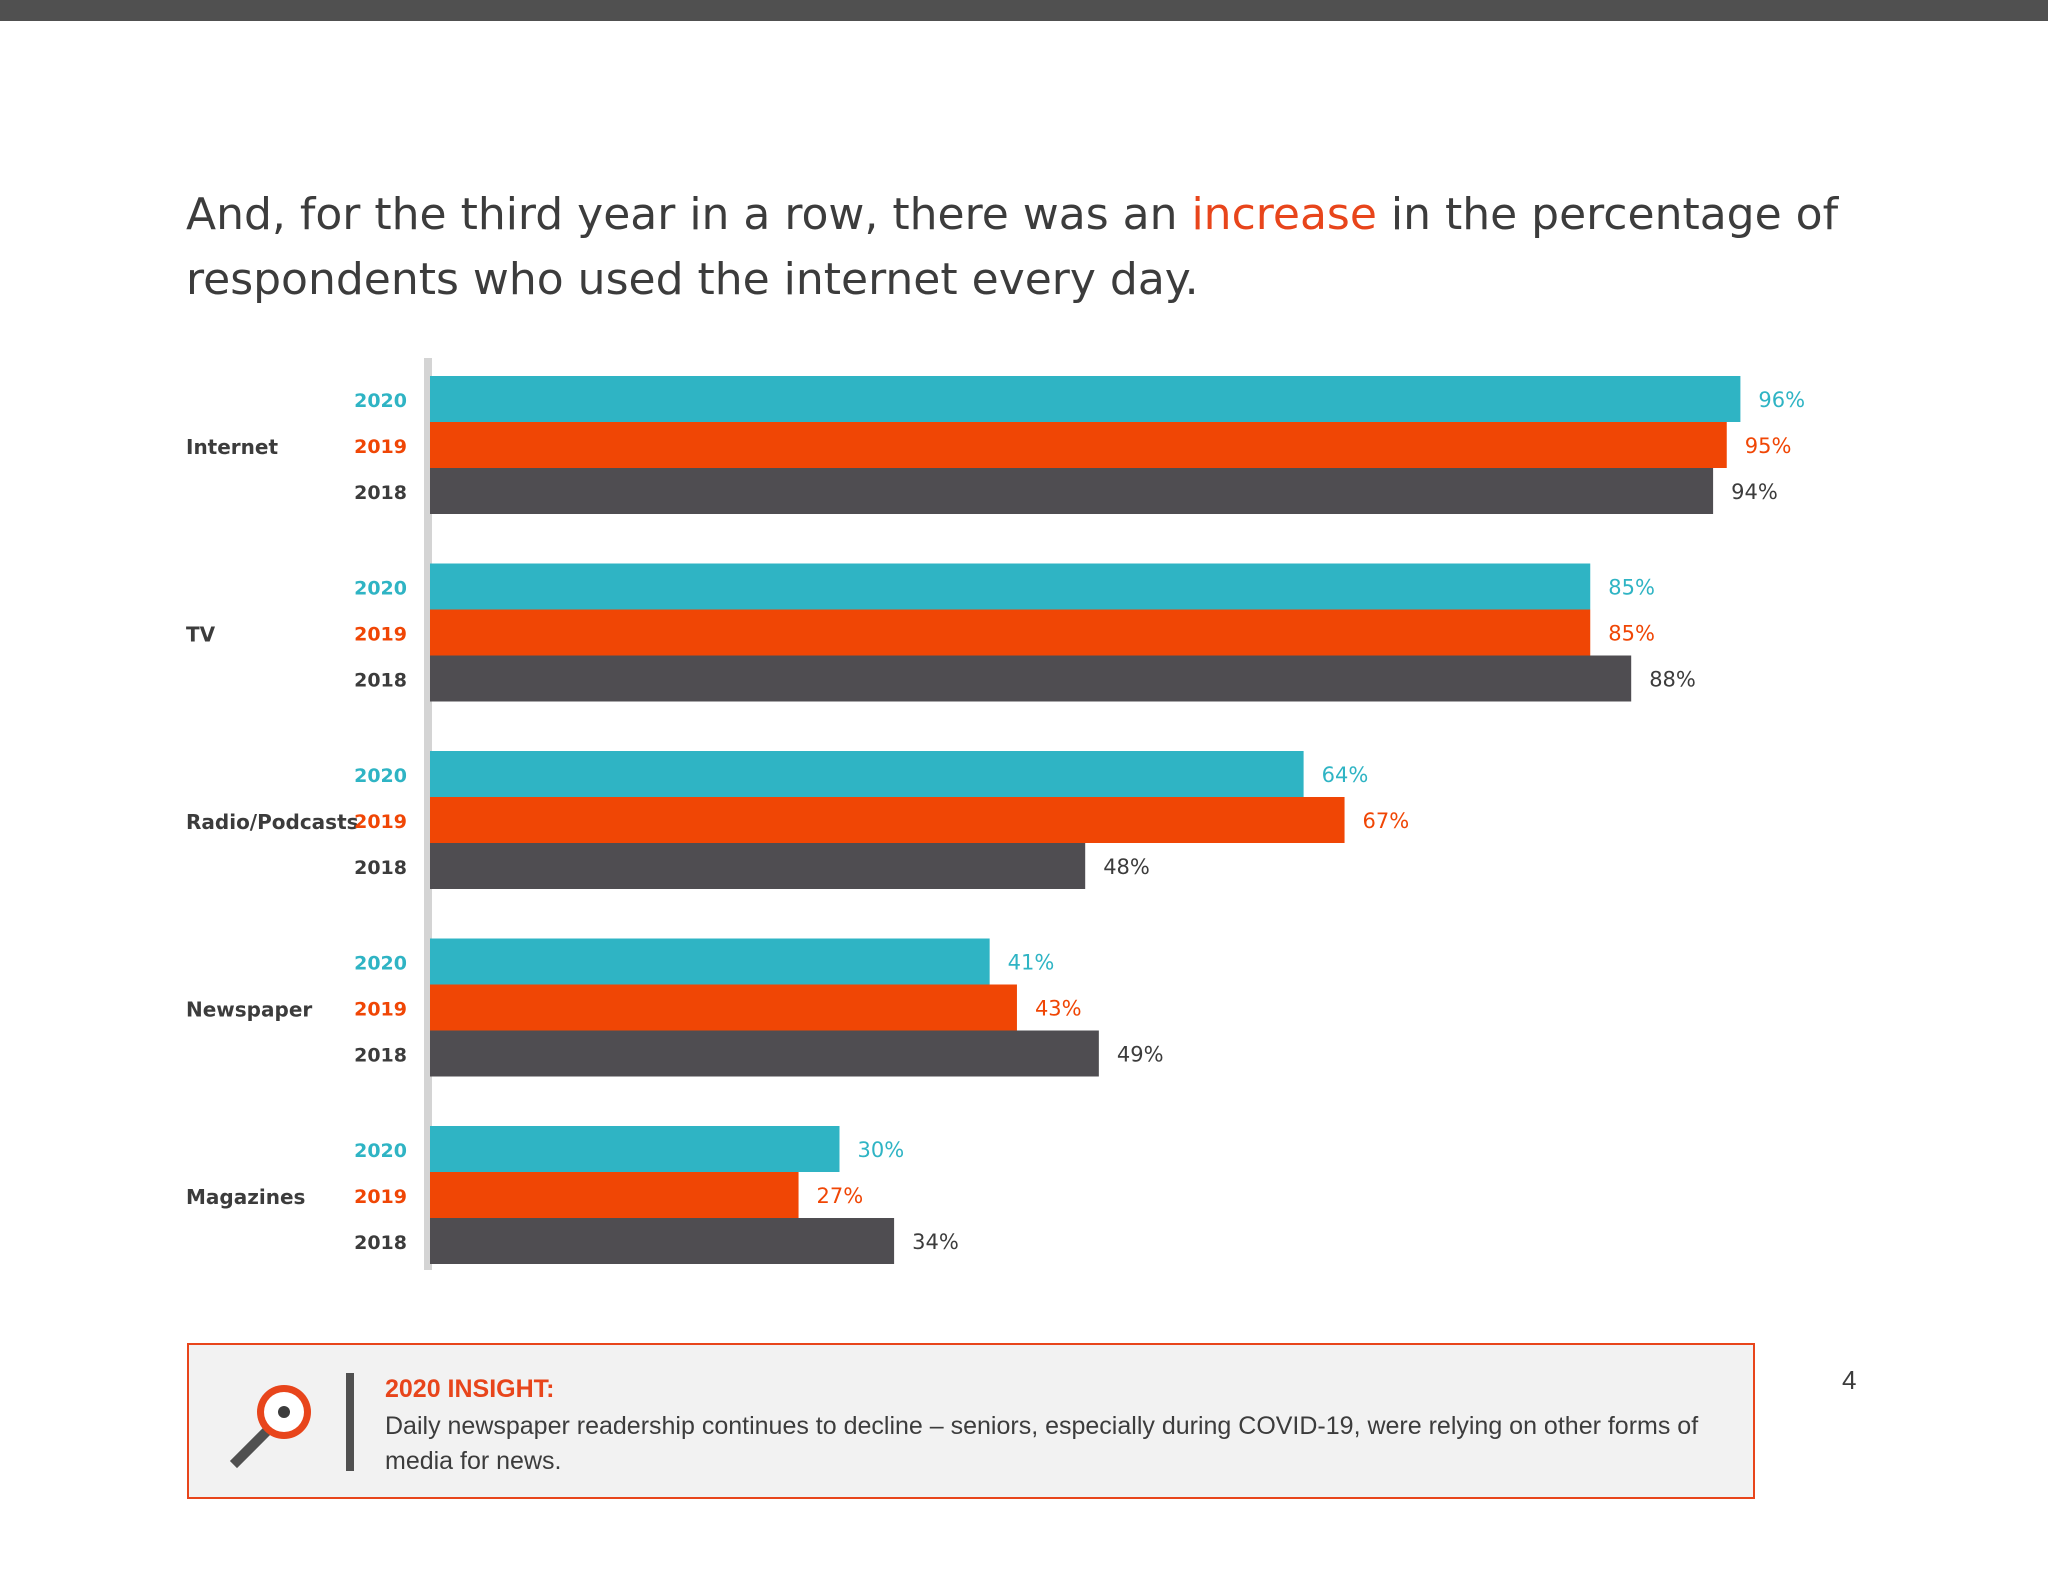 This screenshot has width=2048, height=1583. I want to click on value-label-tv-2020: 85%, so click(1631, 588).